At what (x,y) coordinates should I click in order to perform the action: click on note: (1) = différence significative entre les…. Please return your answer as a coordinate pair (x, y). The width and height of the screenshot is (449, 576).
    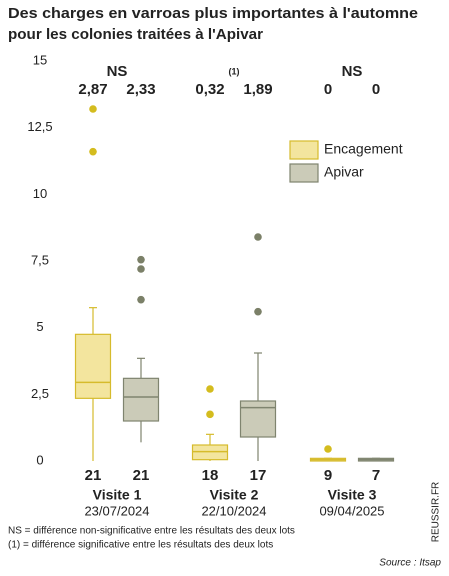
    Looking at the image, I should click on (140, 545).